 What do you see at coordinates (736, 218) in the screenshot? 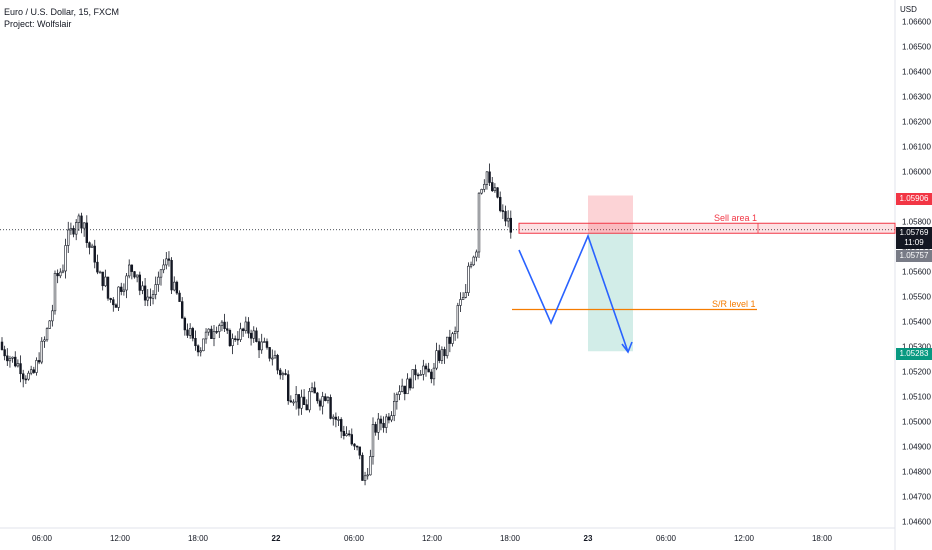
I see `sell-area-label: Sell area 1` at bounding box center [736, 218].